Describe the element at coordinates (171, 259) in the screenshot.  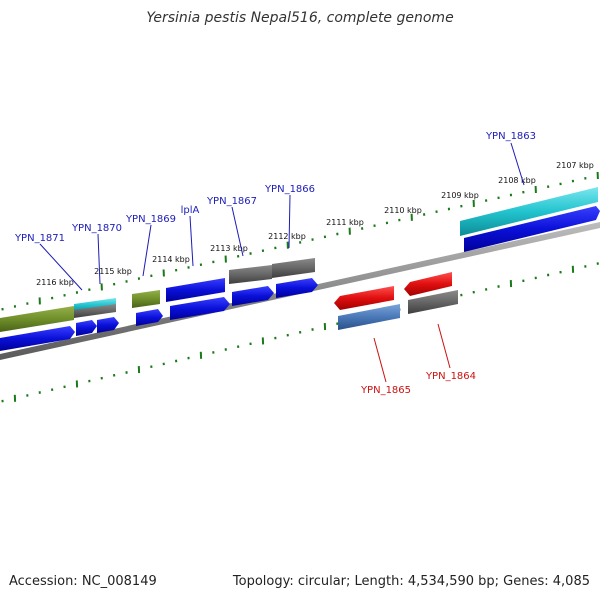
I see `kbp-label: 2114 kbp` at that location.